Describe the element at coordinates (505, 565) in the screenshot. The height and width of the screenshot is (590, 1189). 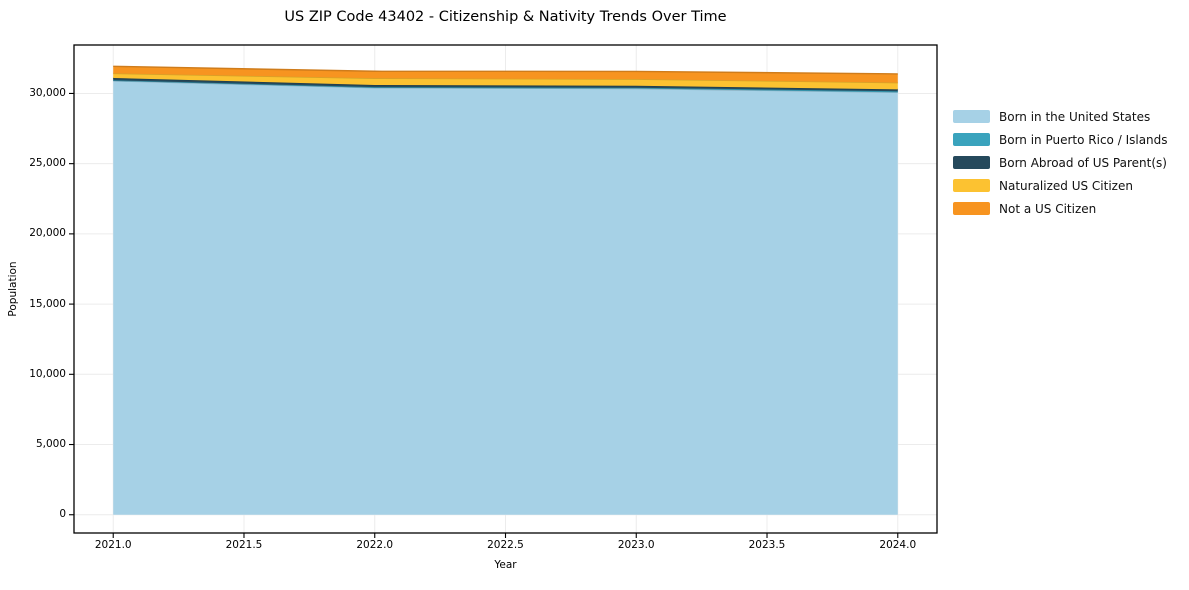
I see `x-axis-label: Year` at that location.